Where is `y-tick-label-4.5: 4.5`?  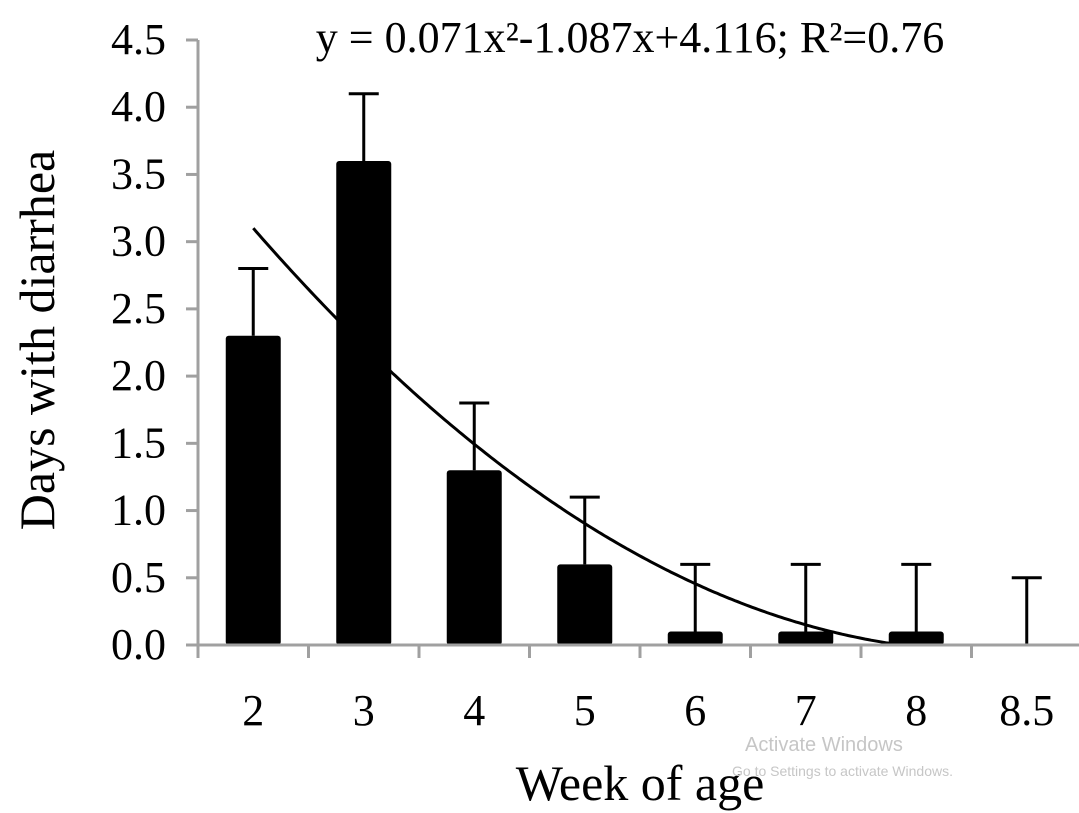 y-tick-label-4.5: 4.5 is located at coordinates (138, 39).